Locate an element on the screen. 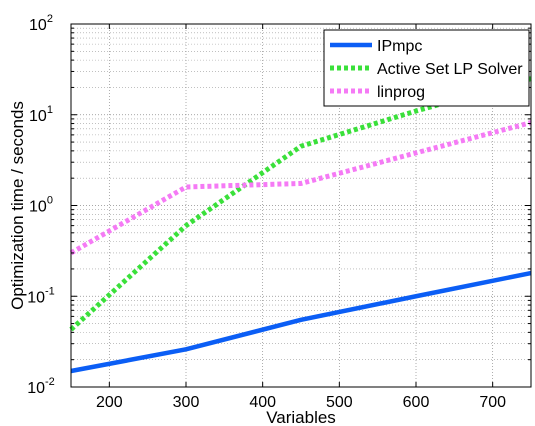  x-tick-label: 300 is located at coordinates (186, 402).